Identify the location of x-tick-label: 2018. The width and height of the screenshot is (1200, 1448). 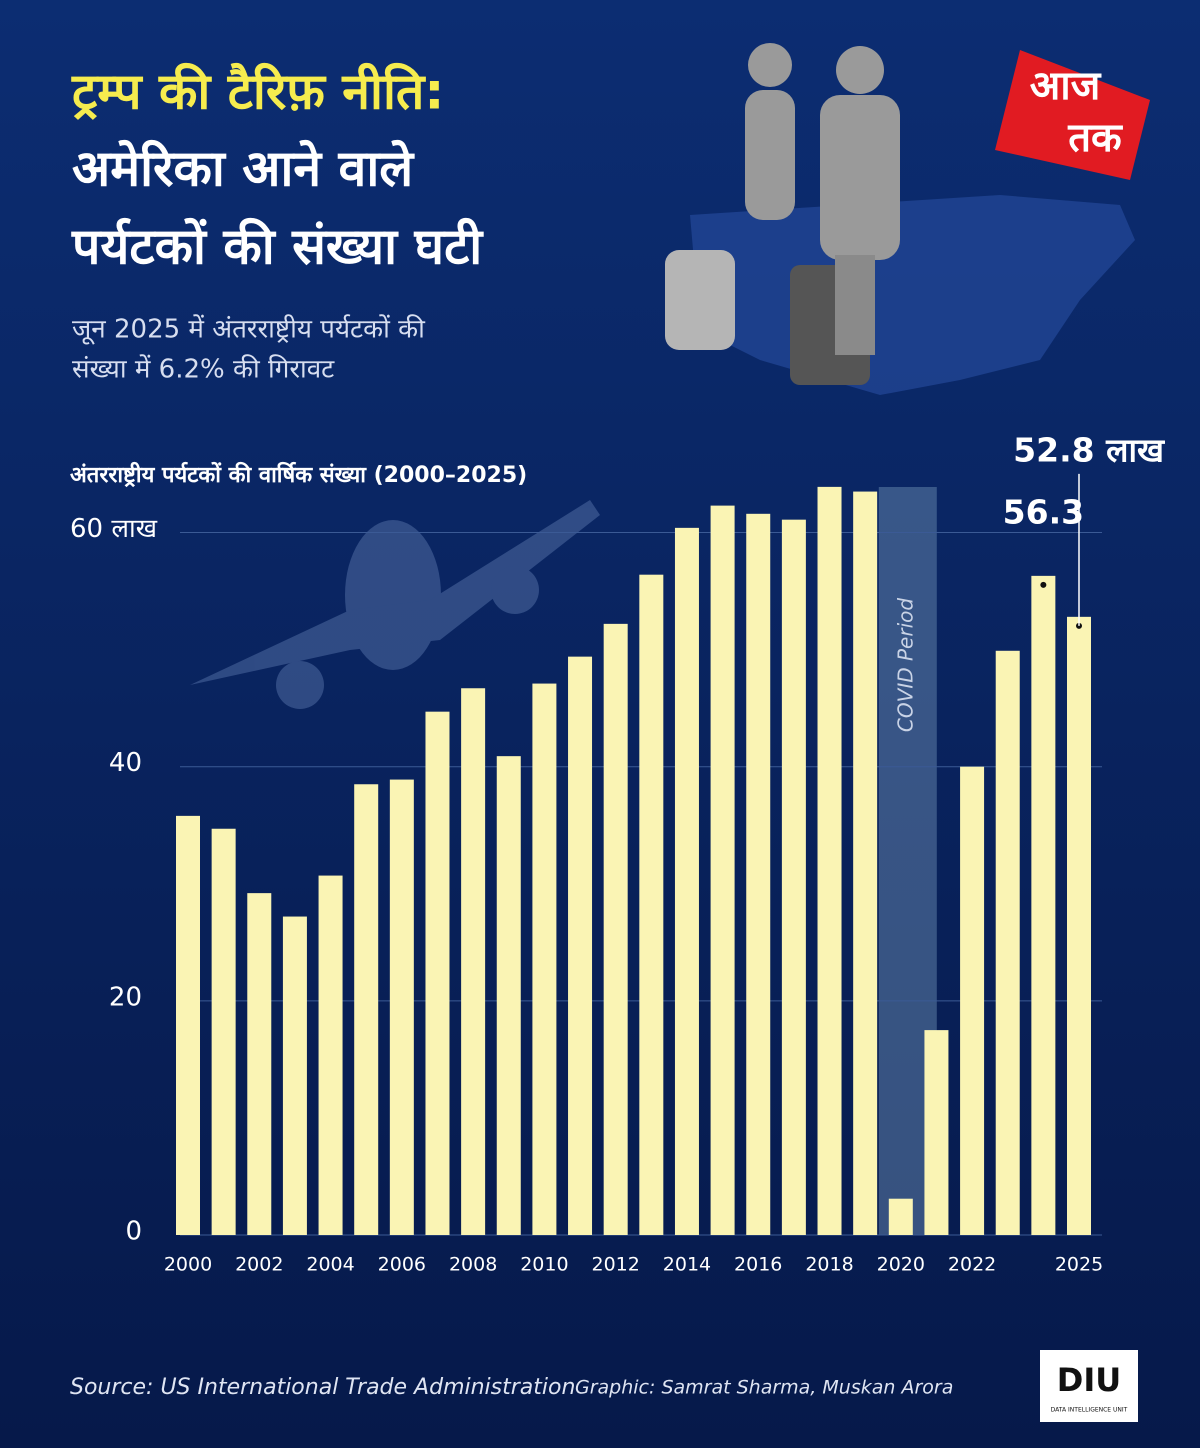
(829, 1265).